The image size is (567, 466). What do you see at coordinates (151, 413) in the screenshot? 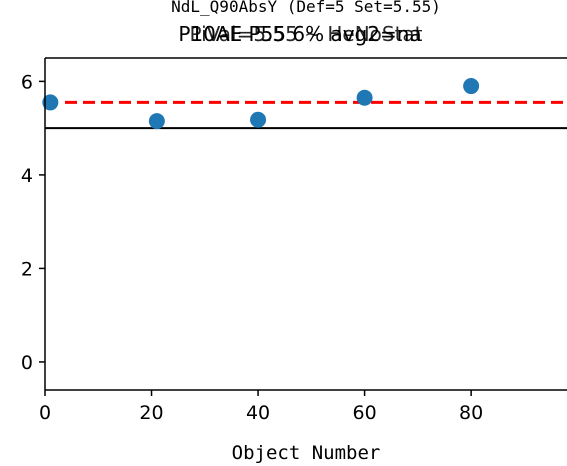
I see `x-tick-label: 20` at bounding box center [151, 413].